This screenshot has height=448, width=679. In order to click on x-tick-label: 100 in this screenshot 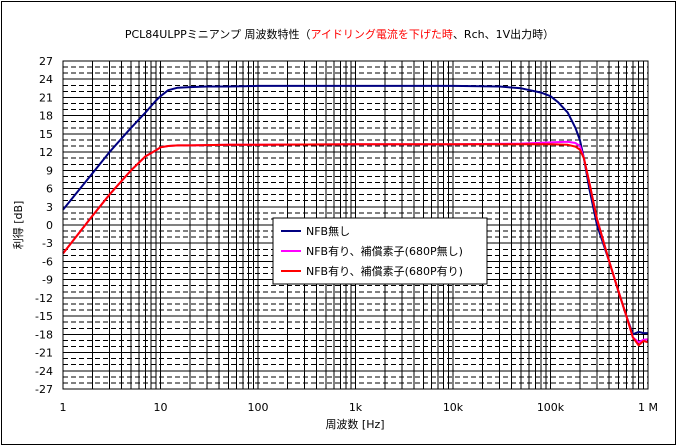, I will do `click(258, 407)`.